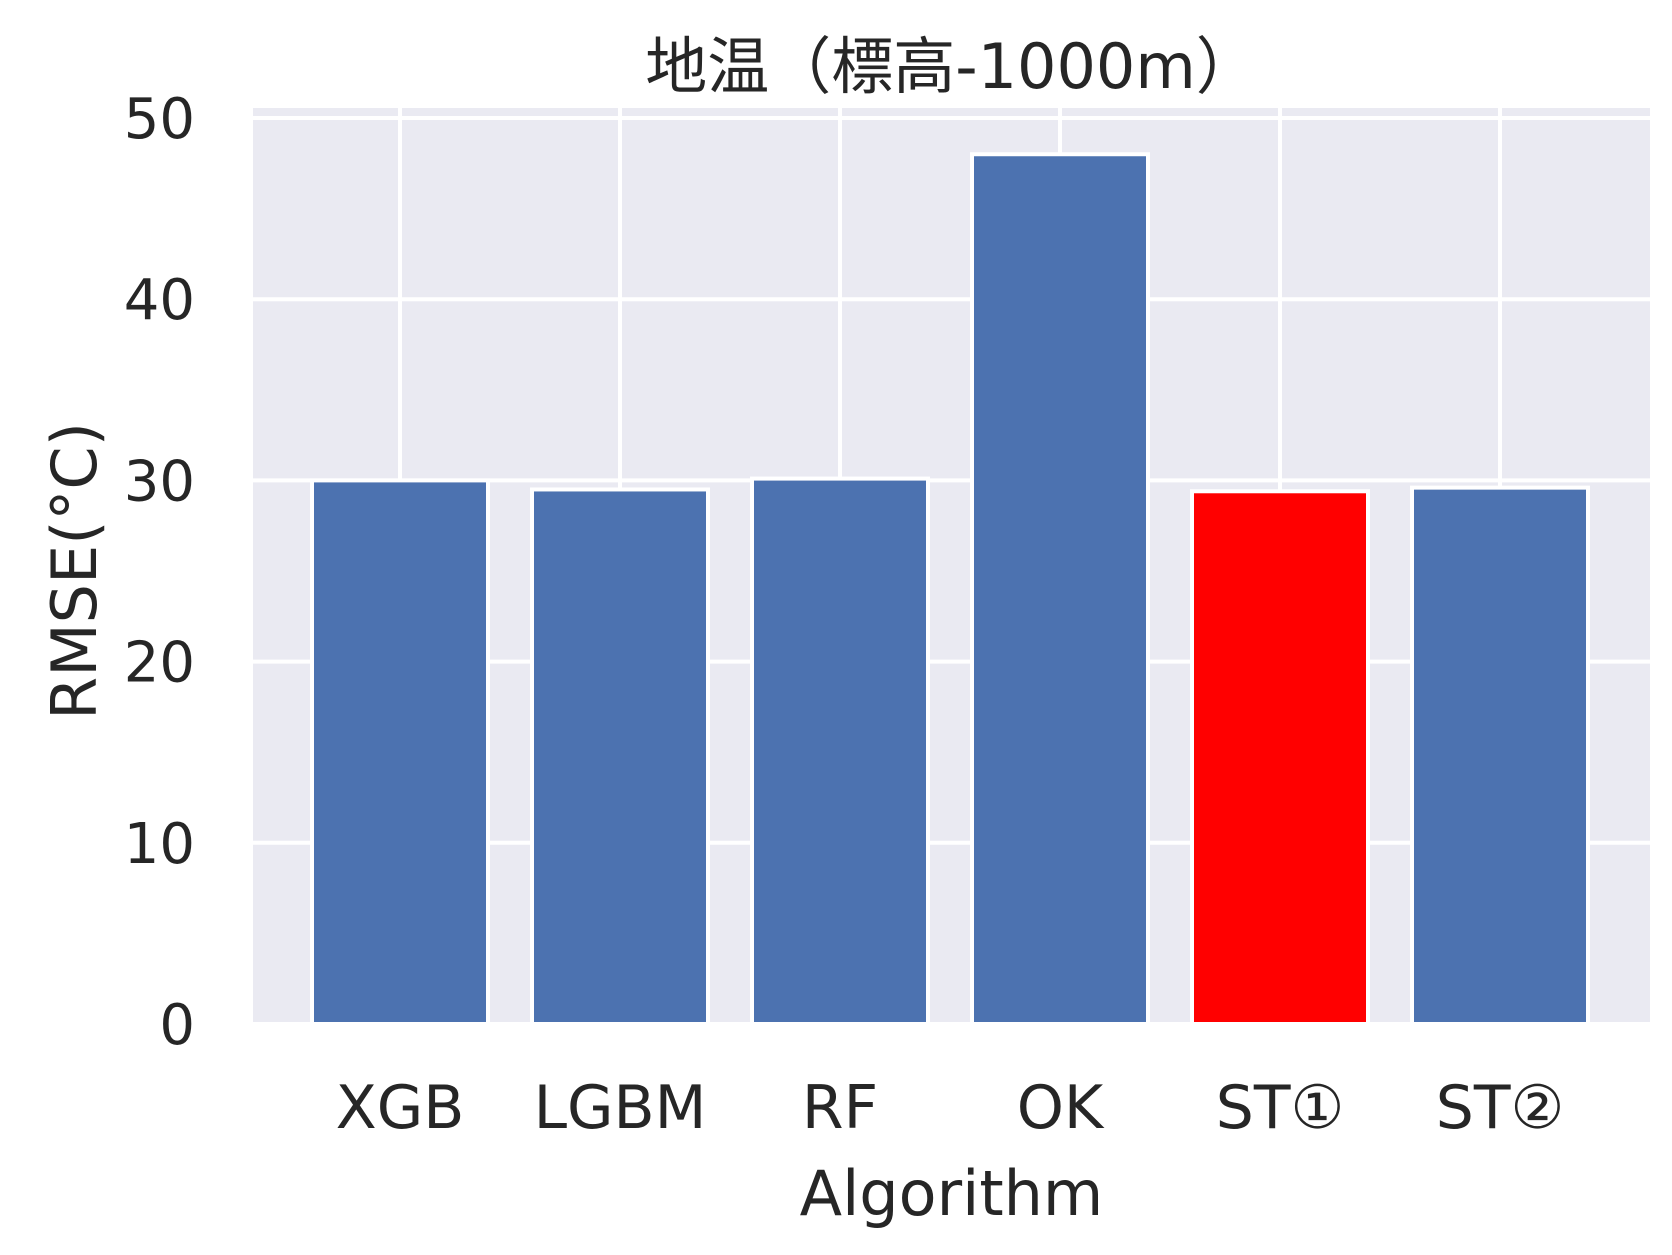 The height and width of the screenshot is (1255, 1672). What do you see at coordinates (620, 756) in the screenshot?
I see `bar-LGBM` at bounding box center [620, 756].